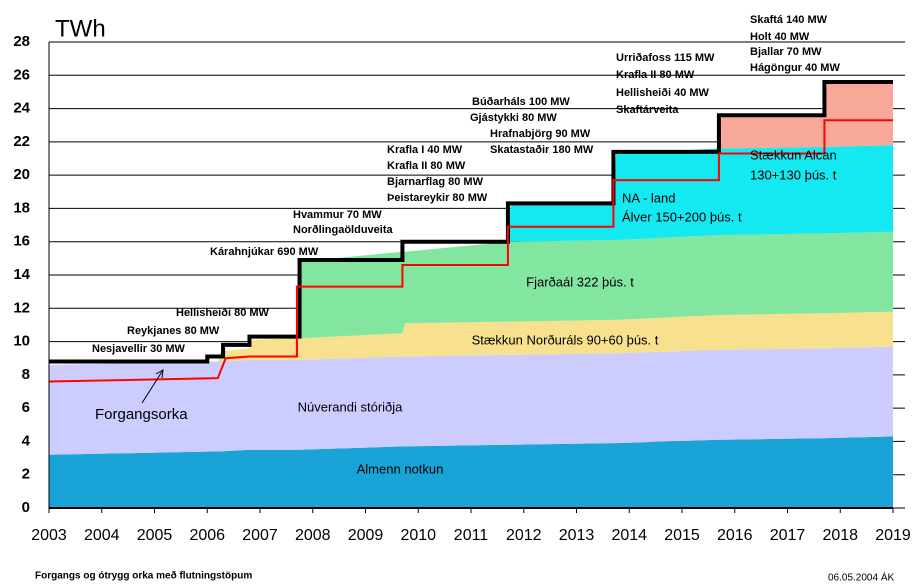 The image size is (917, 585). I want to click on area-label: Almenn notkun, so click(400, 468).